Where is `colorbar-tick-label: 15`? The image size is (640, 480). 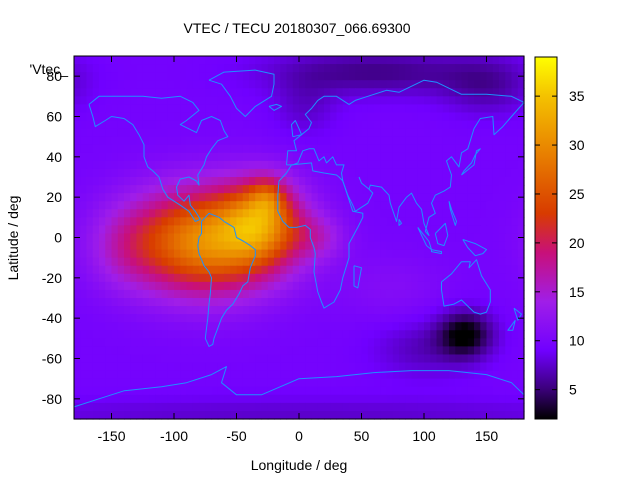
colorbar-tick-label: 15 is located at coordinates (577, 292).